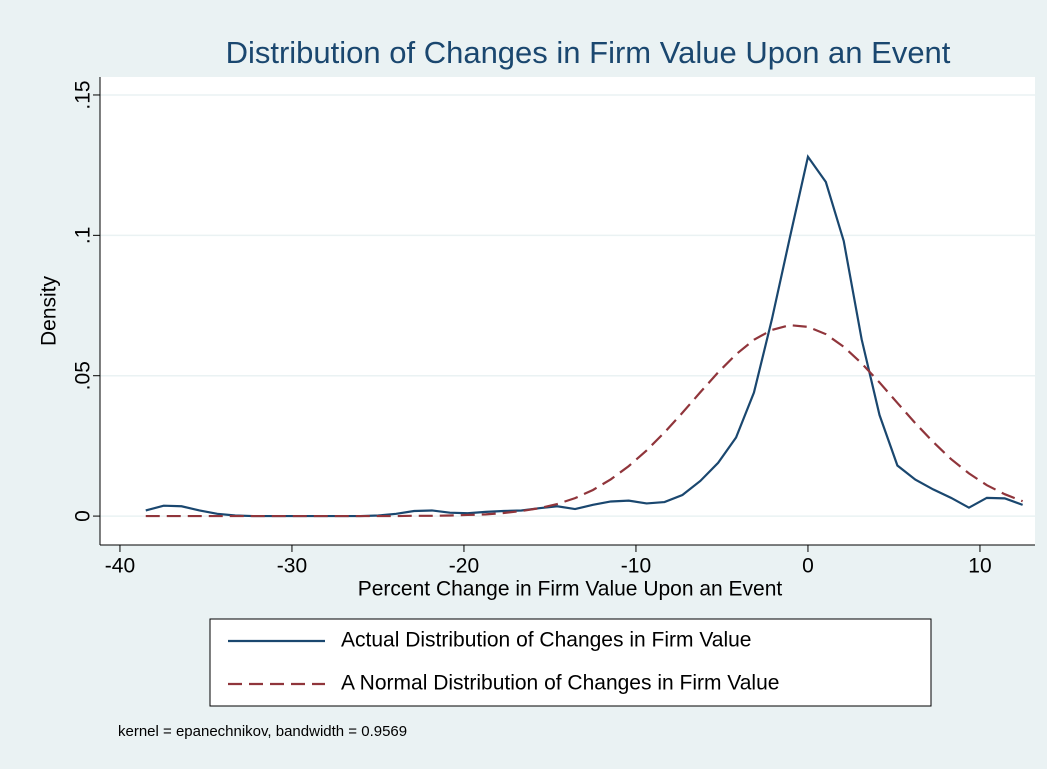 The image size is (1047, 769). What do you see at coordinates (49, 310) in the screenshot?
I see `y-axis-label: Density` at bounding box center [49, 310].